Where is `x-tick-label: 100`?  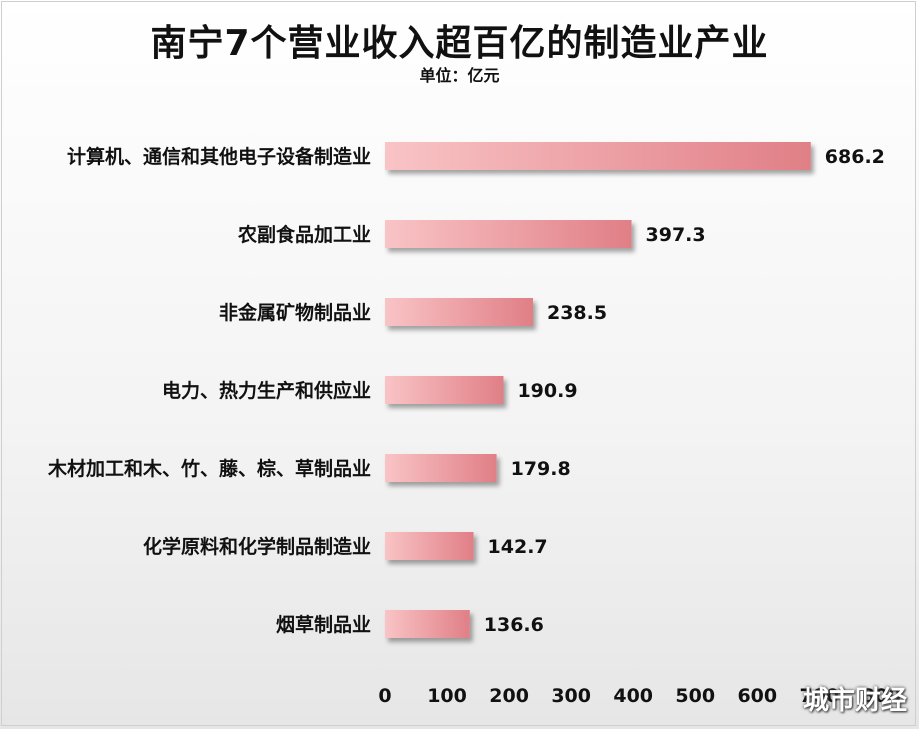 x-tick-label: 100 is located at coordinates (447, 696).